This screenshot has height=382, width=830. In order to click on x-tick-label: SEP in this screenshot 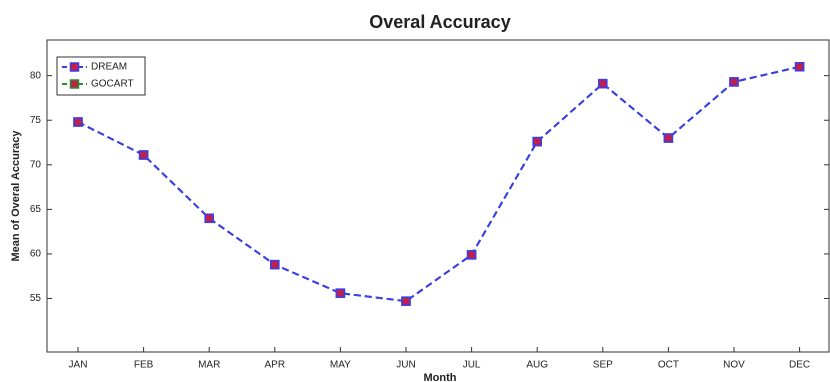, I will do `click(603, 365)`.